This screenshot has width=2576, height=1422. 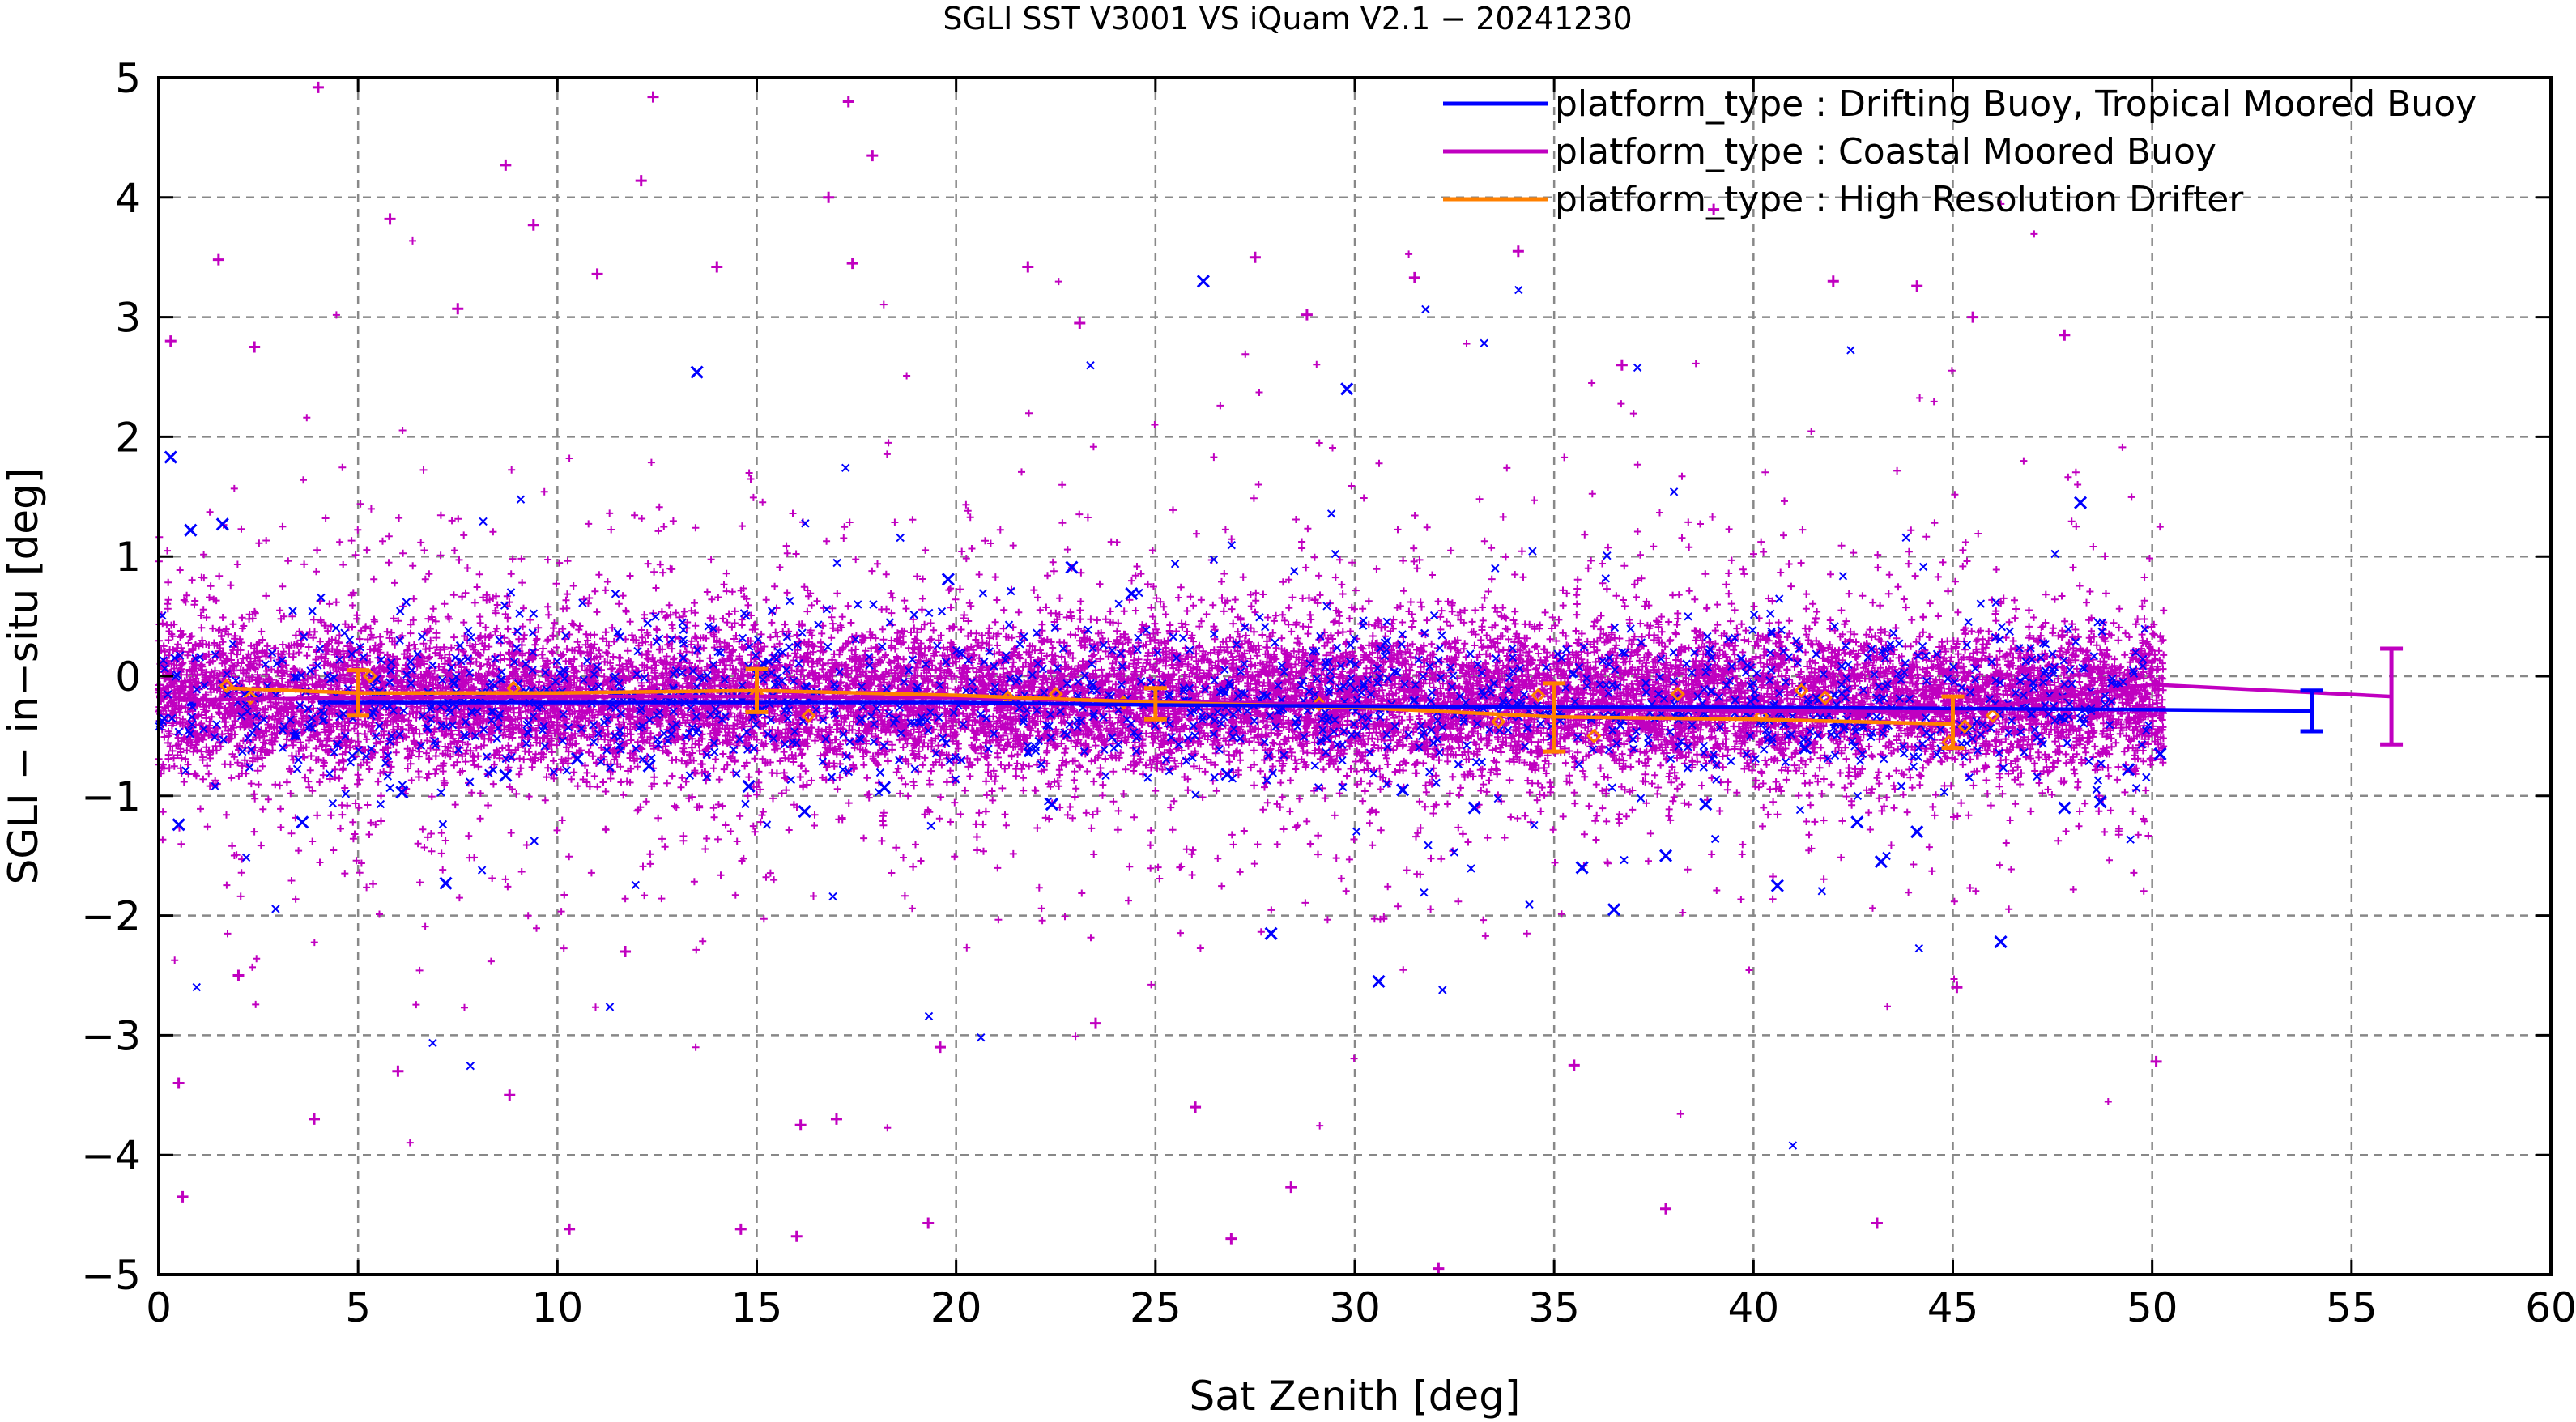 I want to click on mean-lines, so click(x=1285, y=704).